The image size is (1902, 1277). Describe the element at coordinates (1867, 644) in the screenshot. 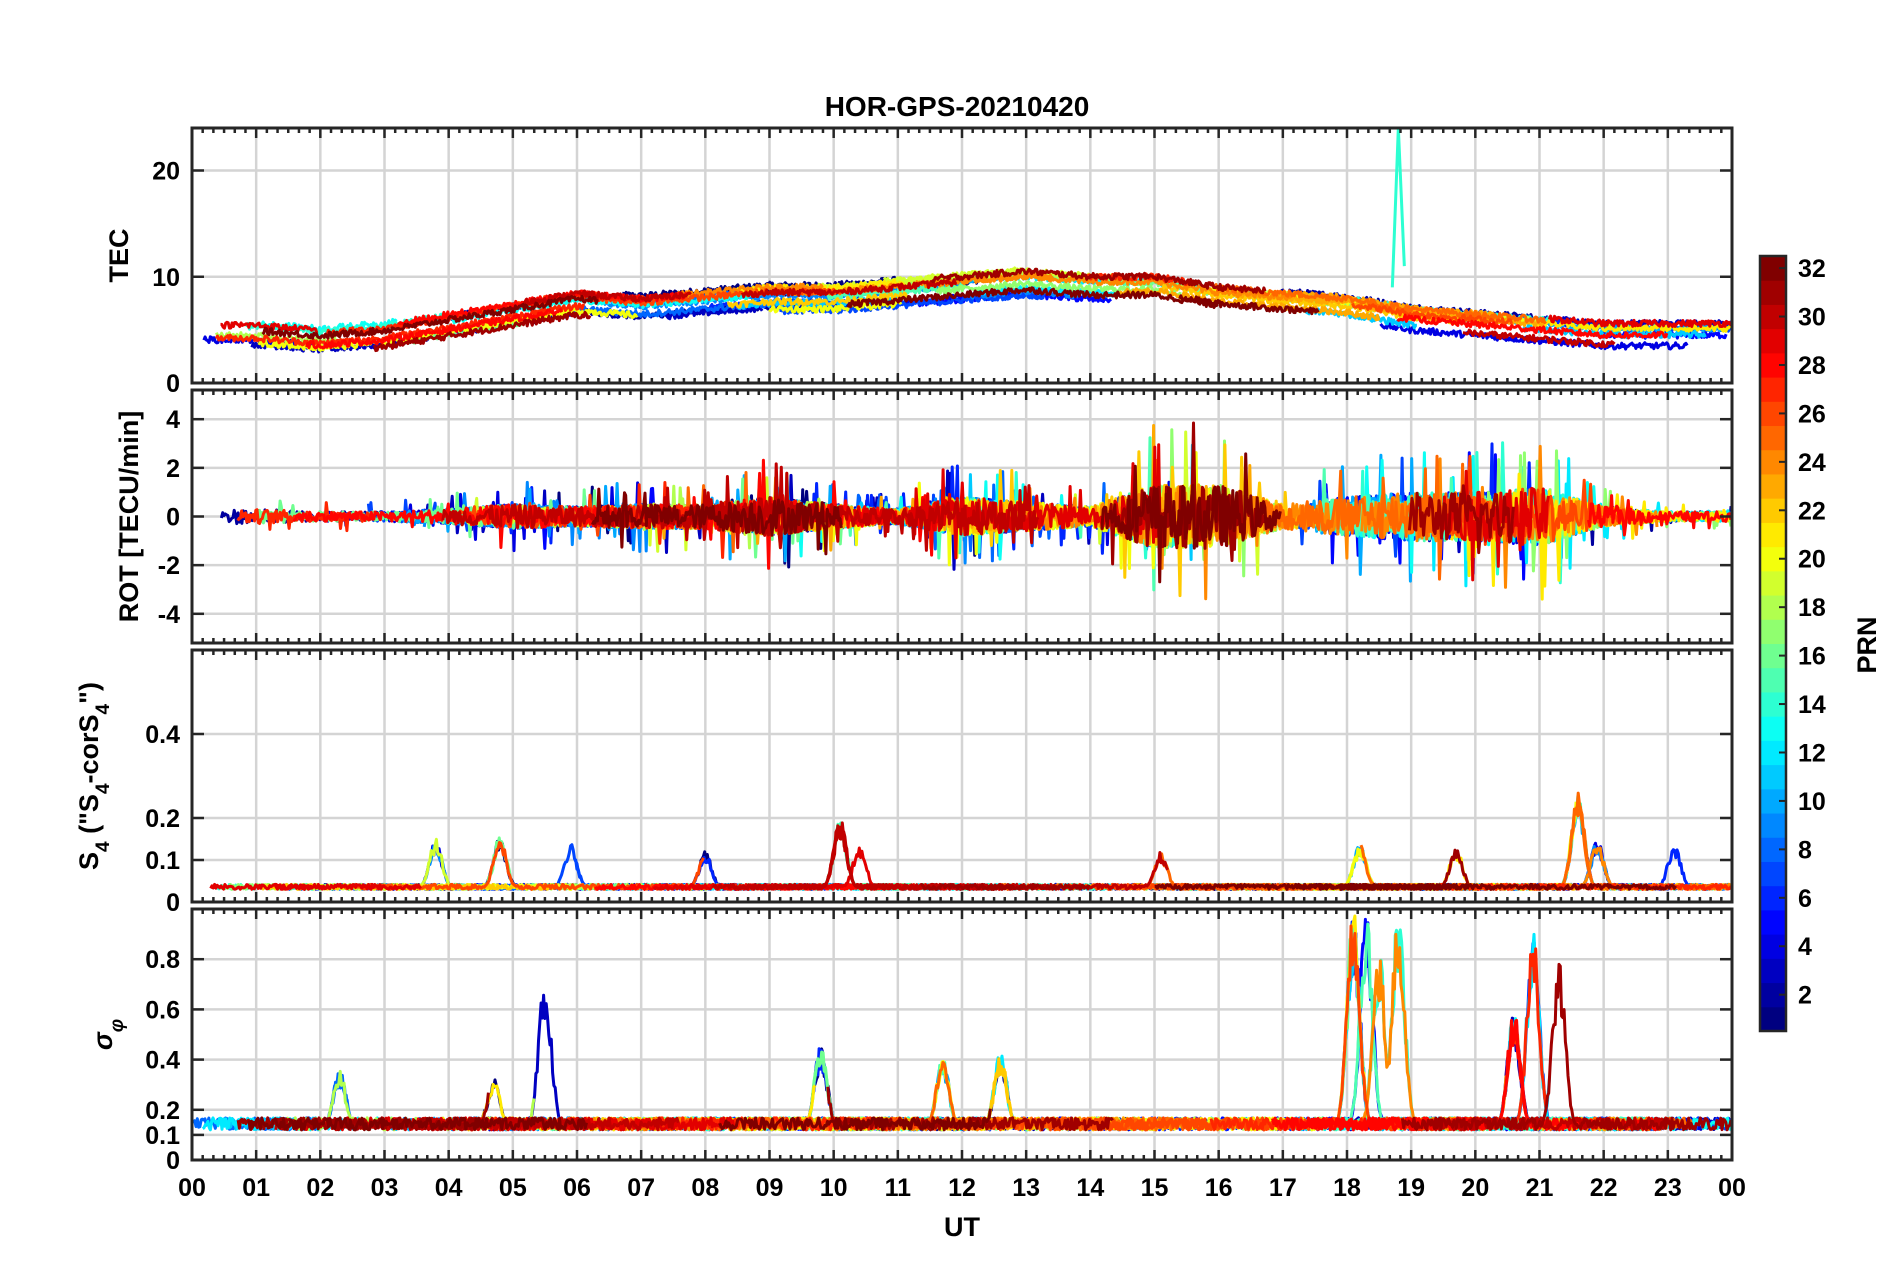

I see `colorbar-label: PRN` at that location.